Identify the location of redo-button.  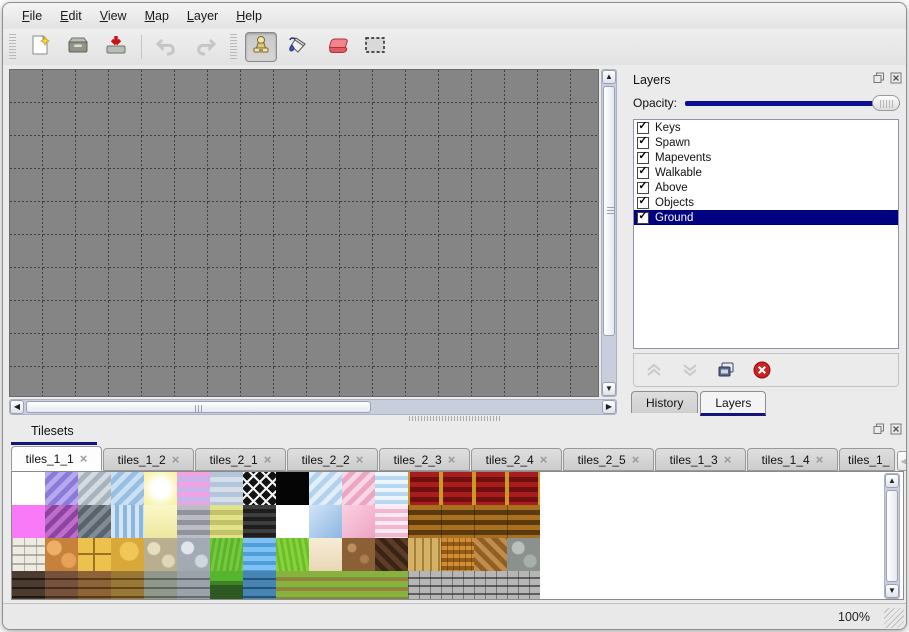
(205, 47).